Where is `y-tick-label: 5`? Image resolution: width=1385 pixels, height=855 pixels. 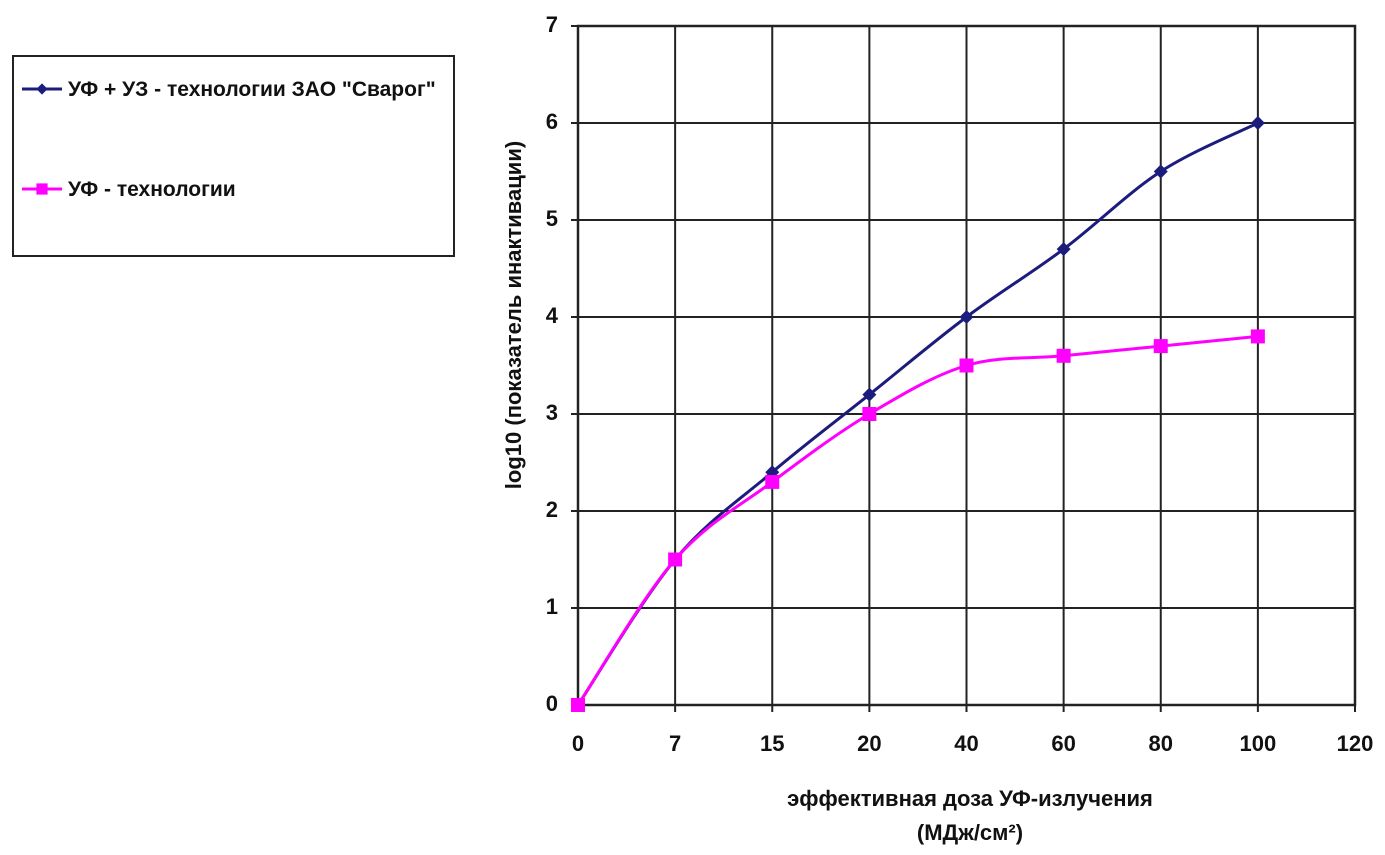
y-tick-label: 5 is located at coordinates (552, 218).